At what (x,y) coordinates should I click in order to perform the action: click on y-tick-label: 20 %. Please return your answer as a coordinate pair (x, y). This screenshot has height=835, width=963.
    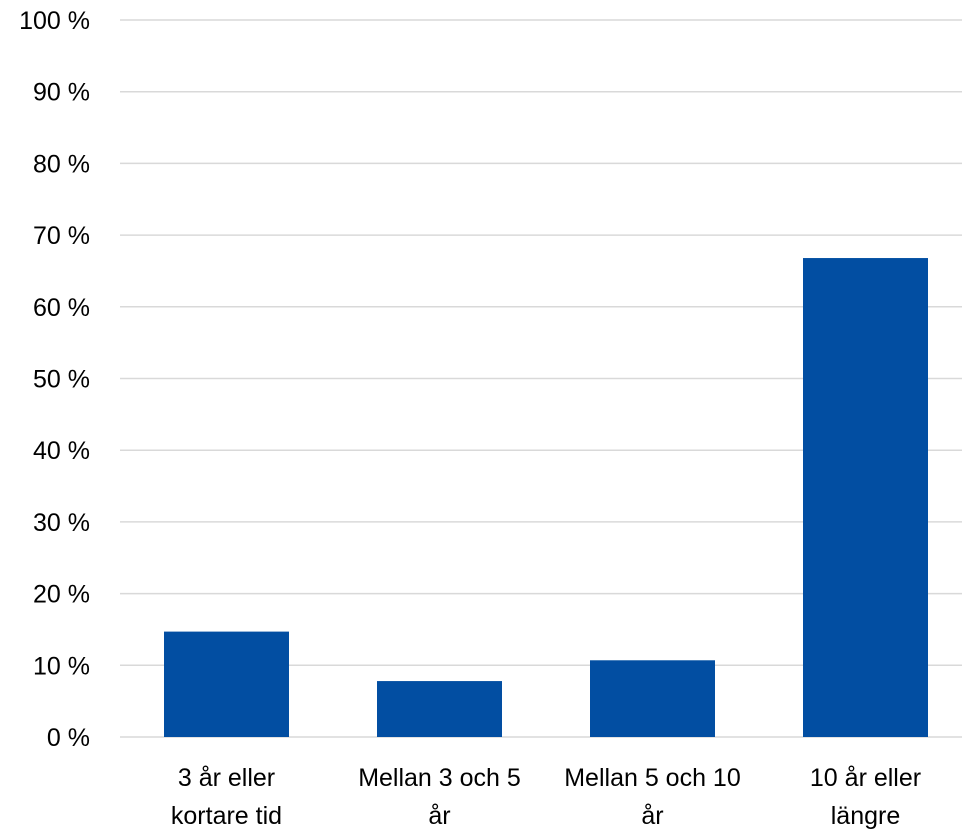
    Looking at the image, I should click on (61, 595).